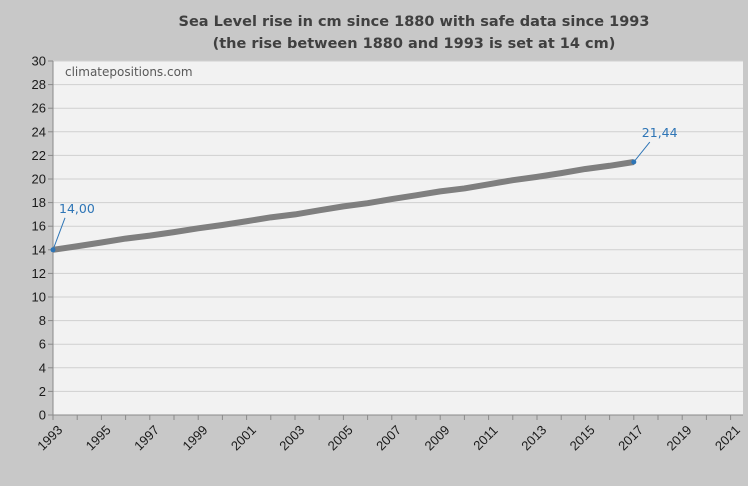 This screenshot has width=748, height=486. What do you see at coordinates (582, 437) in the screenshot?
I see `x-tick-label: 2015` at bounding box center [582, 437].